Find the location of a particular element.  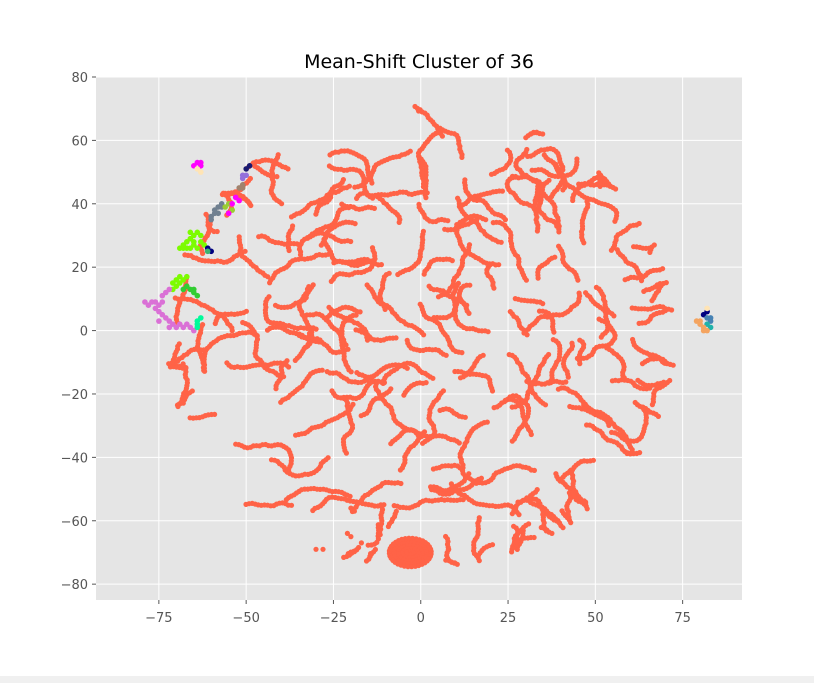

x-tick-label: −50 is located at coordinates (245, 618).